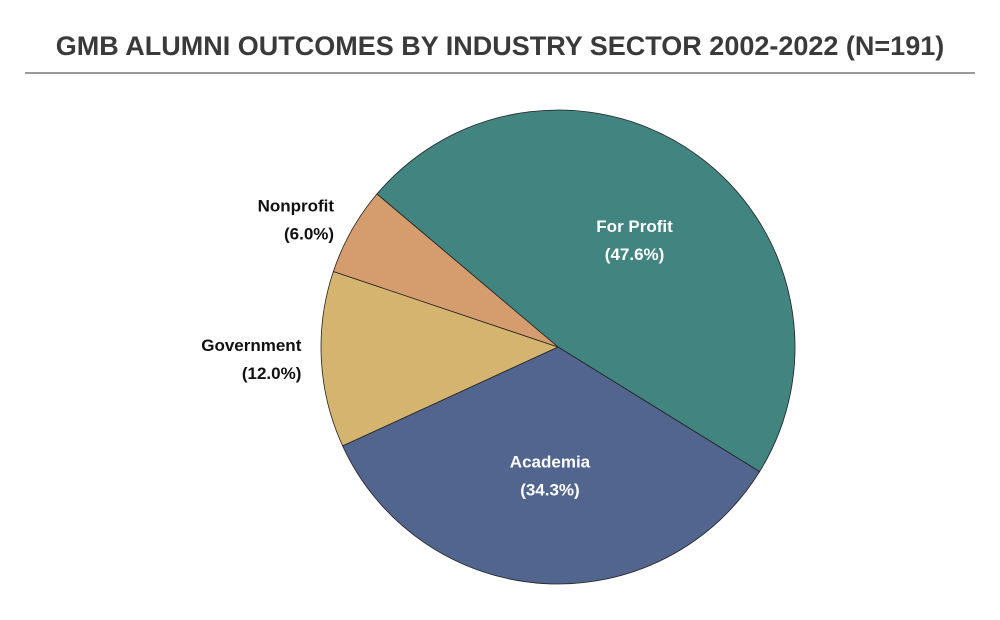  What do you see at coordinates (272, 373) in the screenshot?
I see `slice-value-label: (12.0%)` at bounding box center [272, 373].